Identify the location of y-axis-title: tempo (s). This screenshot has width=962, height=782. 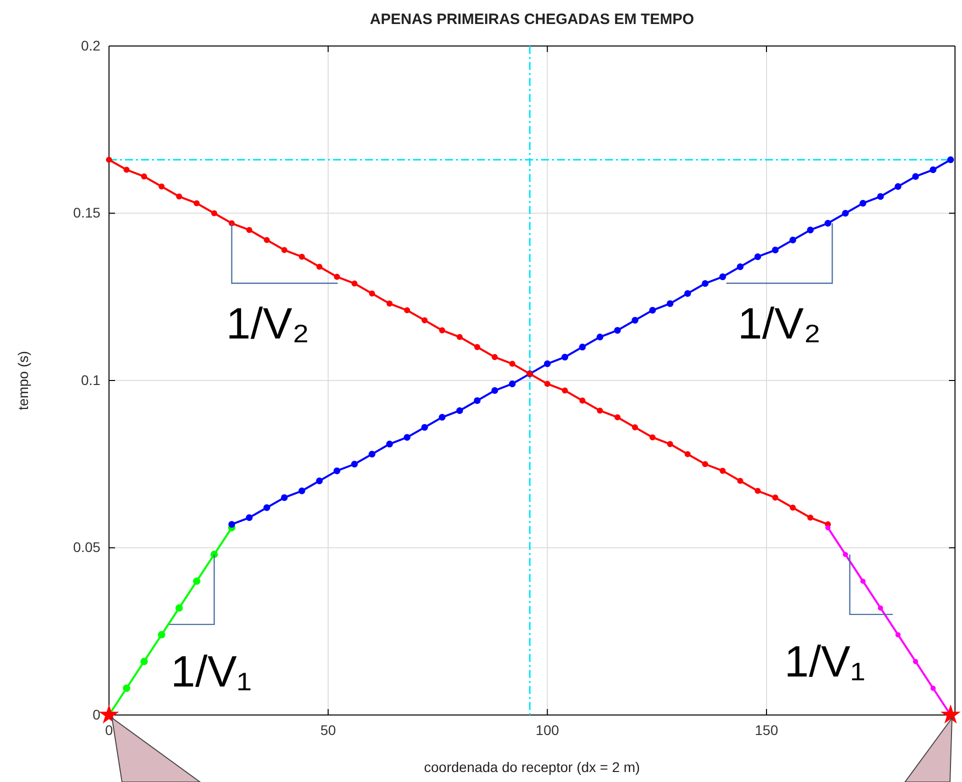
(23, 380).